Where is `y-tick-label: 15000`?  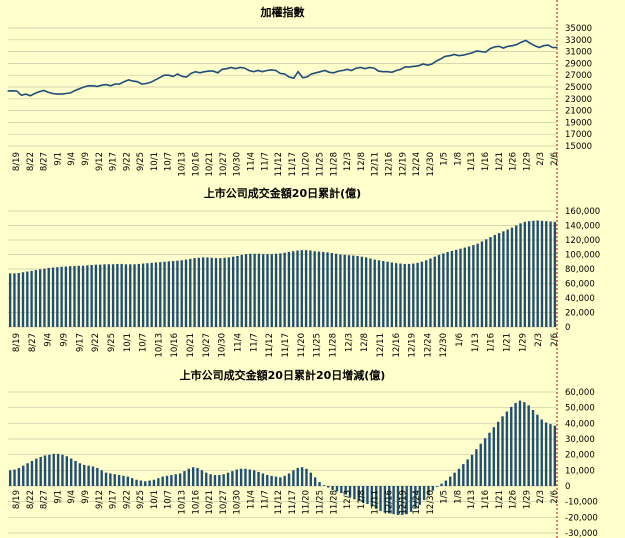
y-tick-label: 15000 is located at coordinates (578, 147).